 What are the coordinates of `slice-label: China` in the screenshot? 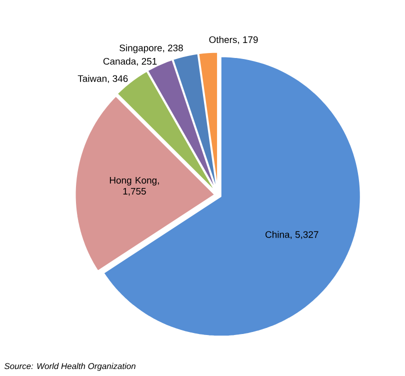 It's located at (278, 234).